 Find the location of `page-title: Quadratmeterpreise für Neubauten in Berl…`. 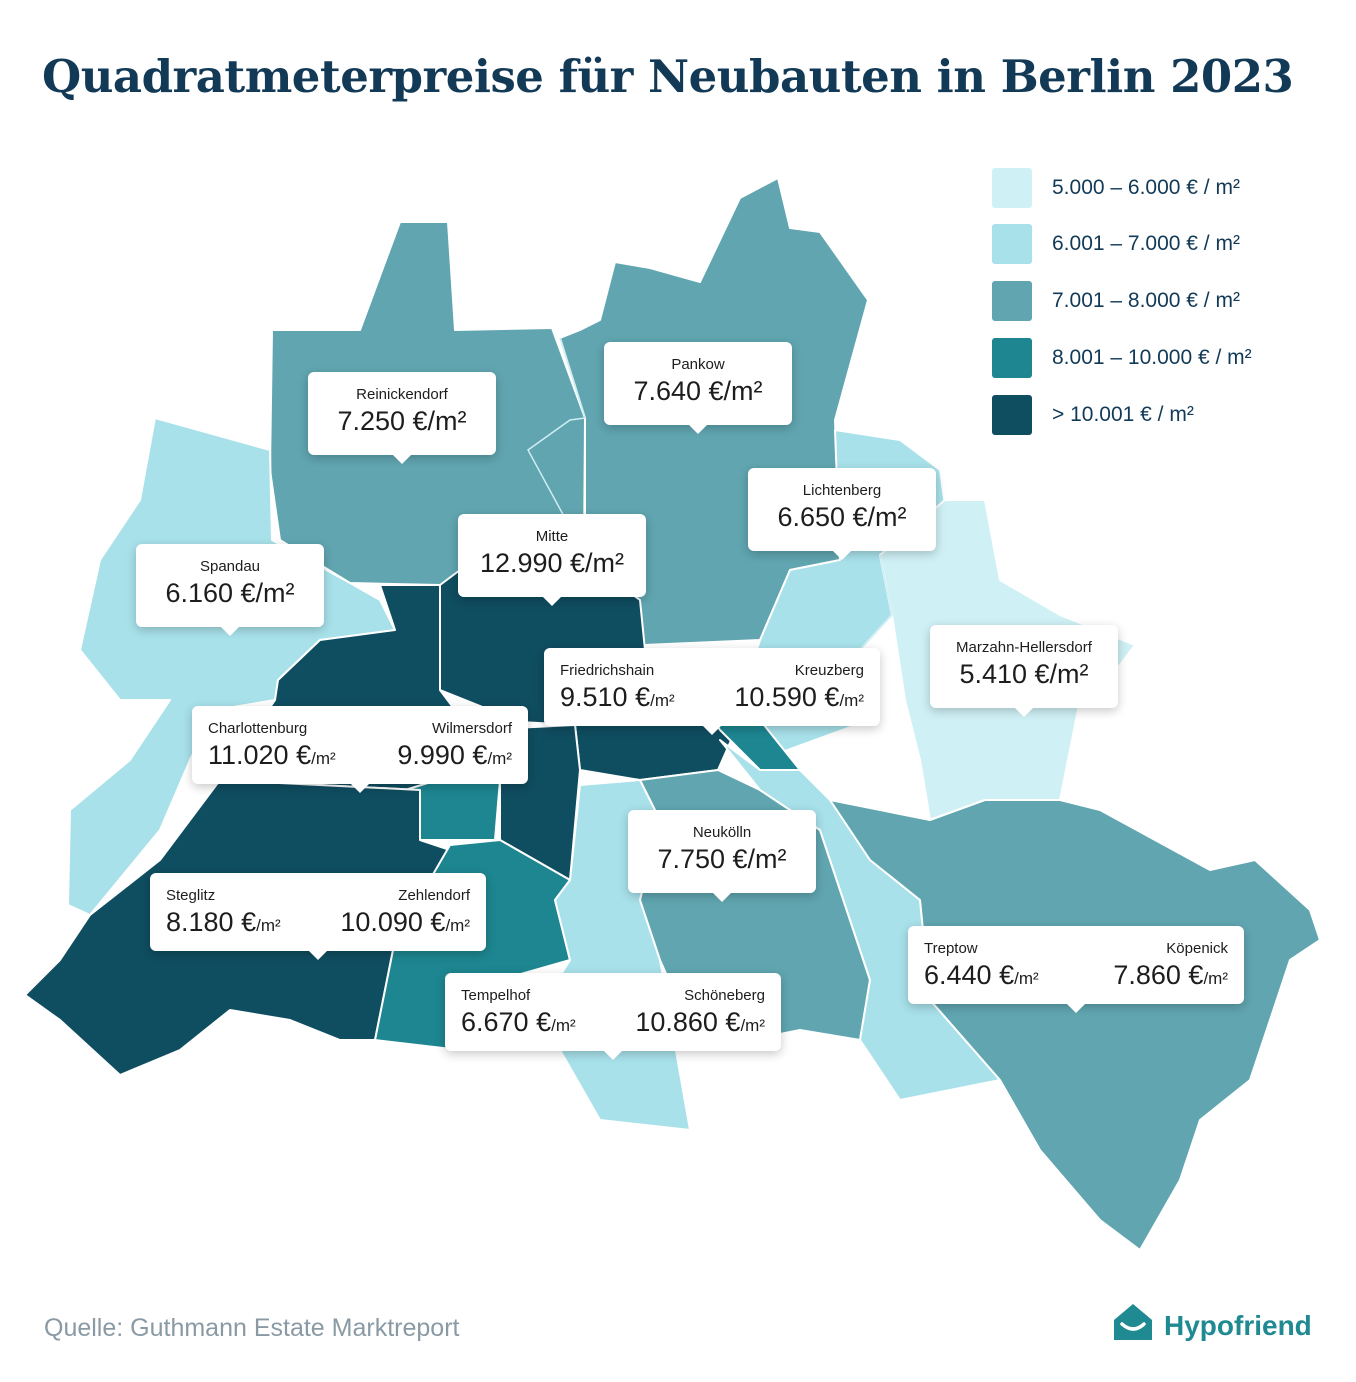

page-title: Quadratmeterpreise für Neubauten in Berl… is located at coordinates (668, 76).